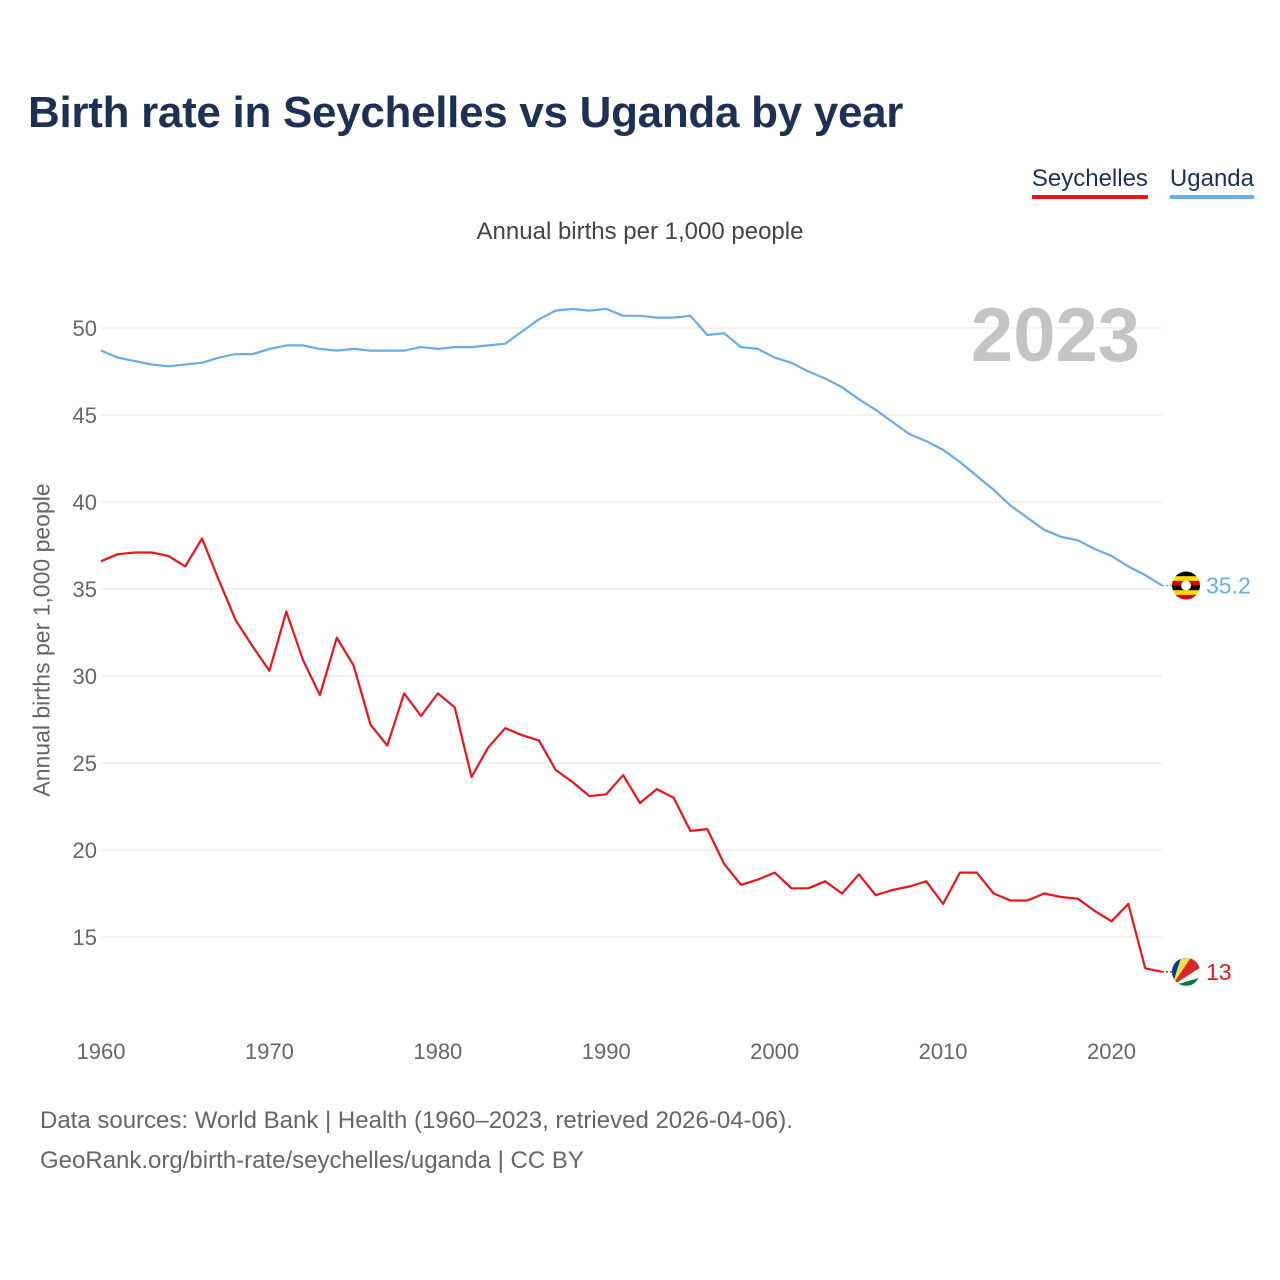 The width and height of the screenshot is (1280, 1280). I want to click on x-tick-label: 1990, so click(606, 1051).